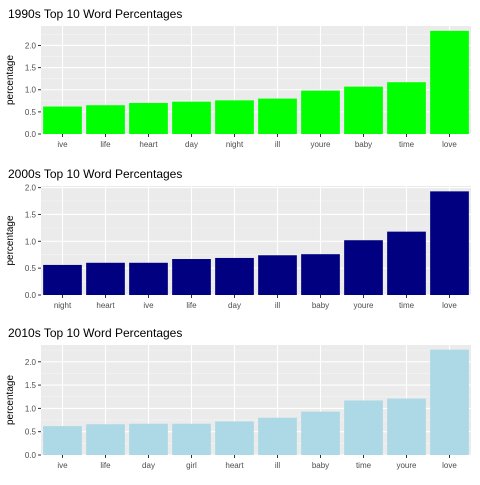 This screenshot has width=480, height=485. What do you see at coordinates (95, 14) in the screenshot?
I see `chart-title: 1990s Top 10 Word Percentages` at bounding box center [95, 14].